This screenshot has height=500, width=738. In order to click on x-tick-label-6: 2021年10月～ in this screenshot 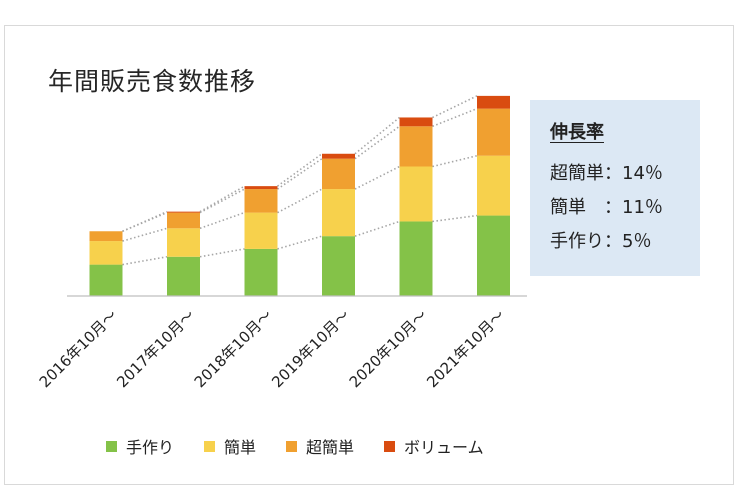, I will do `click(465, 348)`.